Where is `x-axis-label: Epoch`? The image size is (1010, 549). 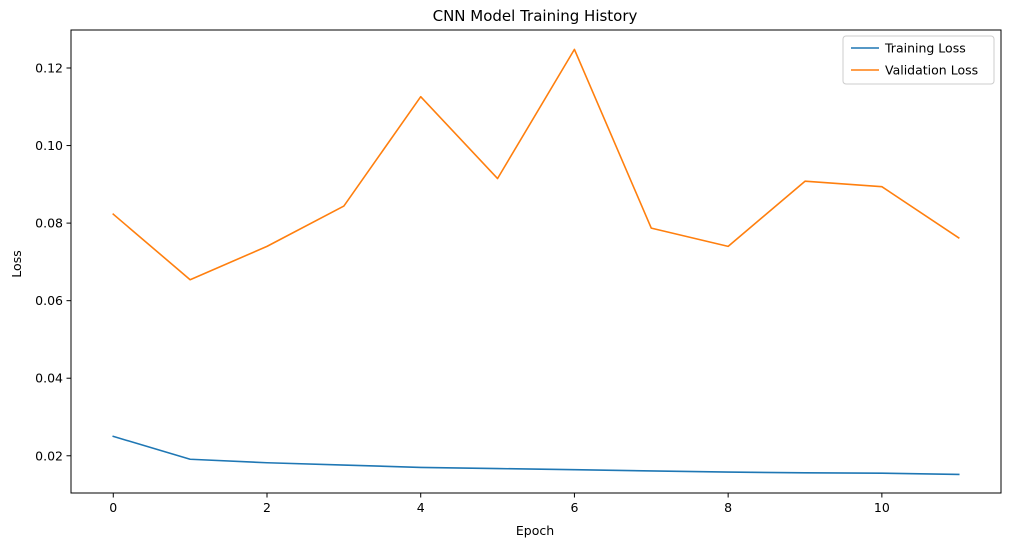 x-axis-label: Epoch is located at coordinates (535, 530).